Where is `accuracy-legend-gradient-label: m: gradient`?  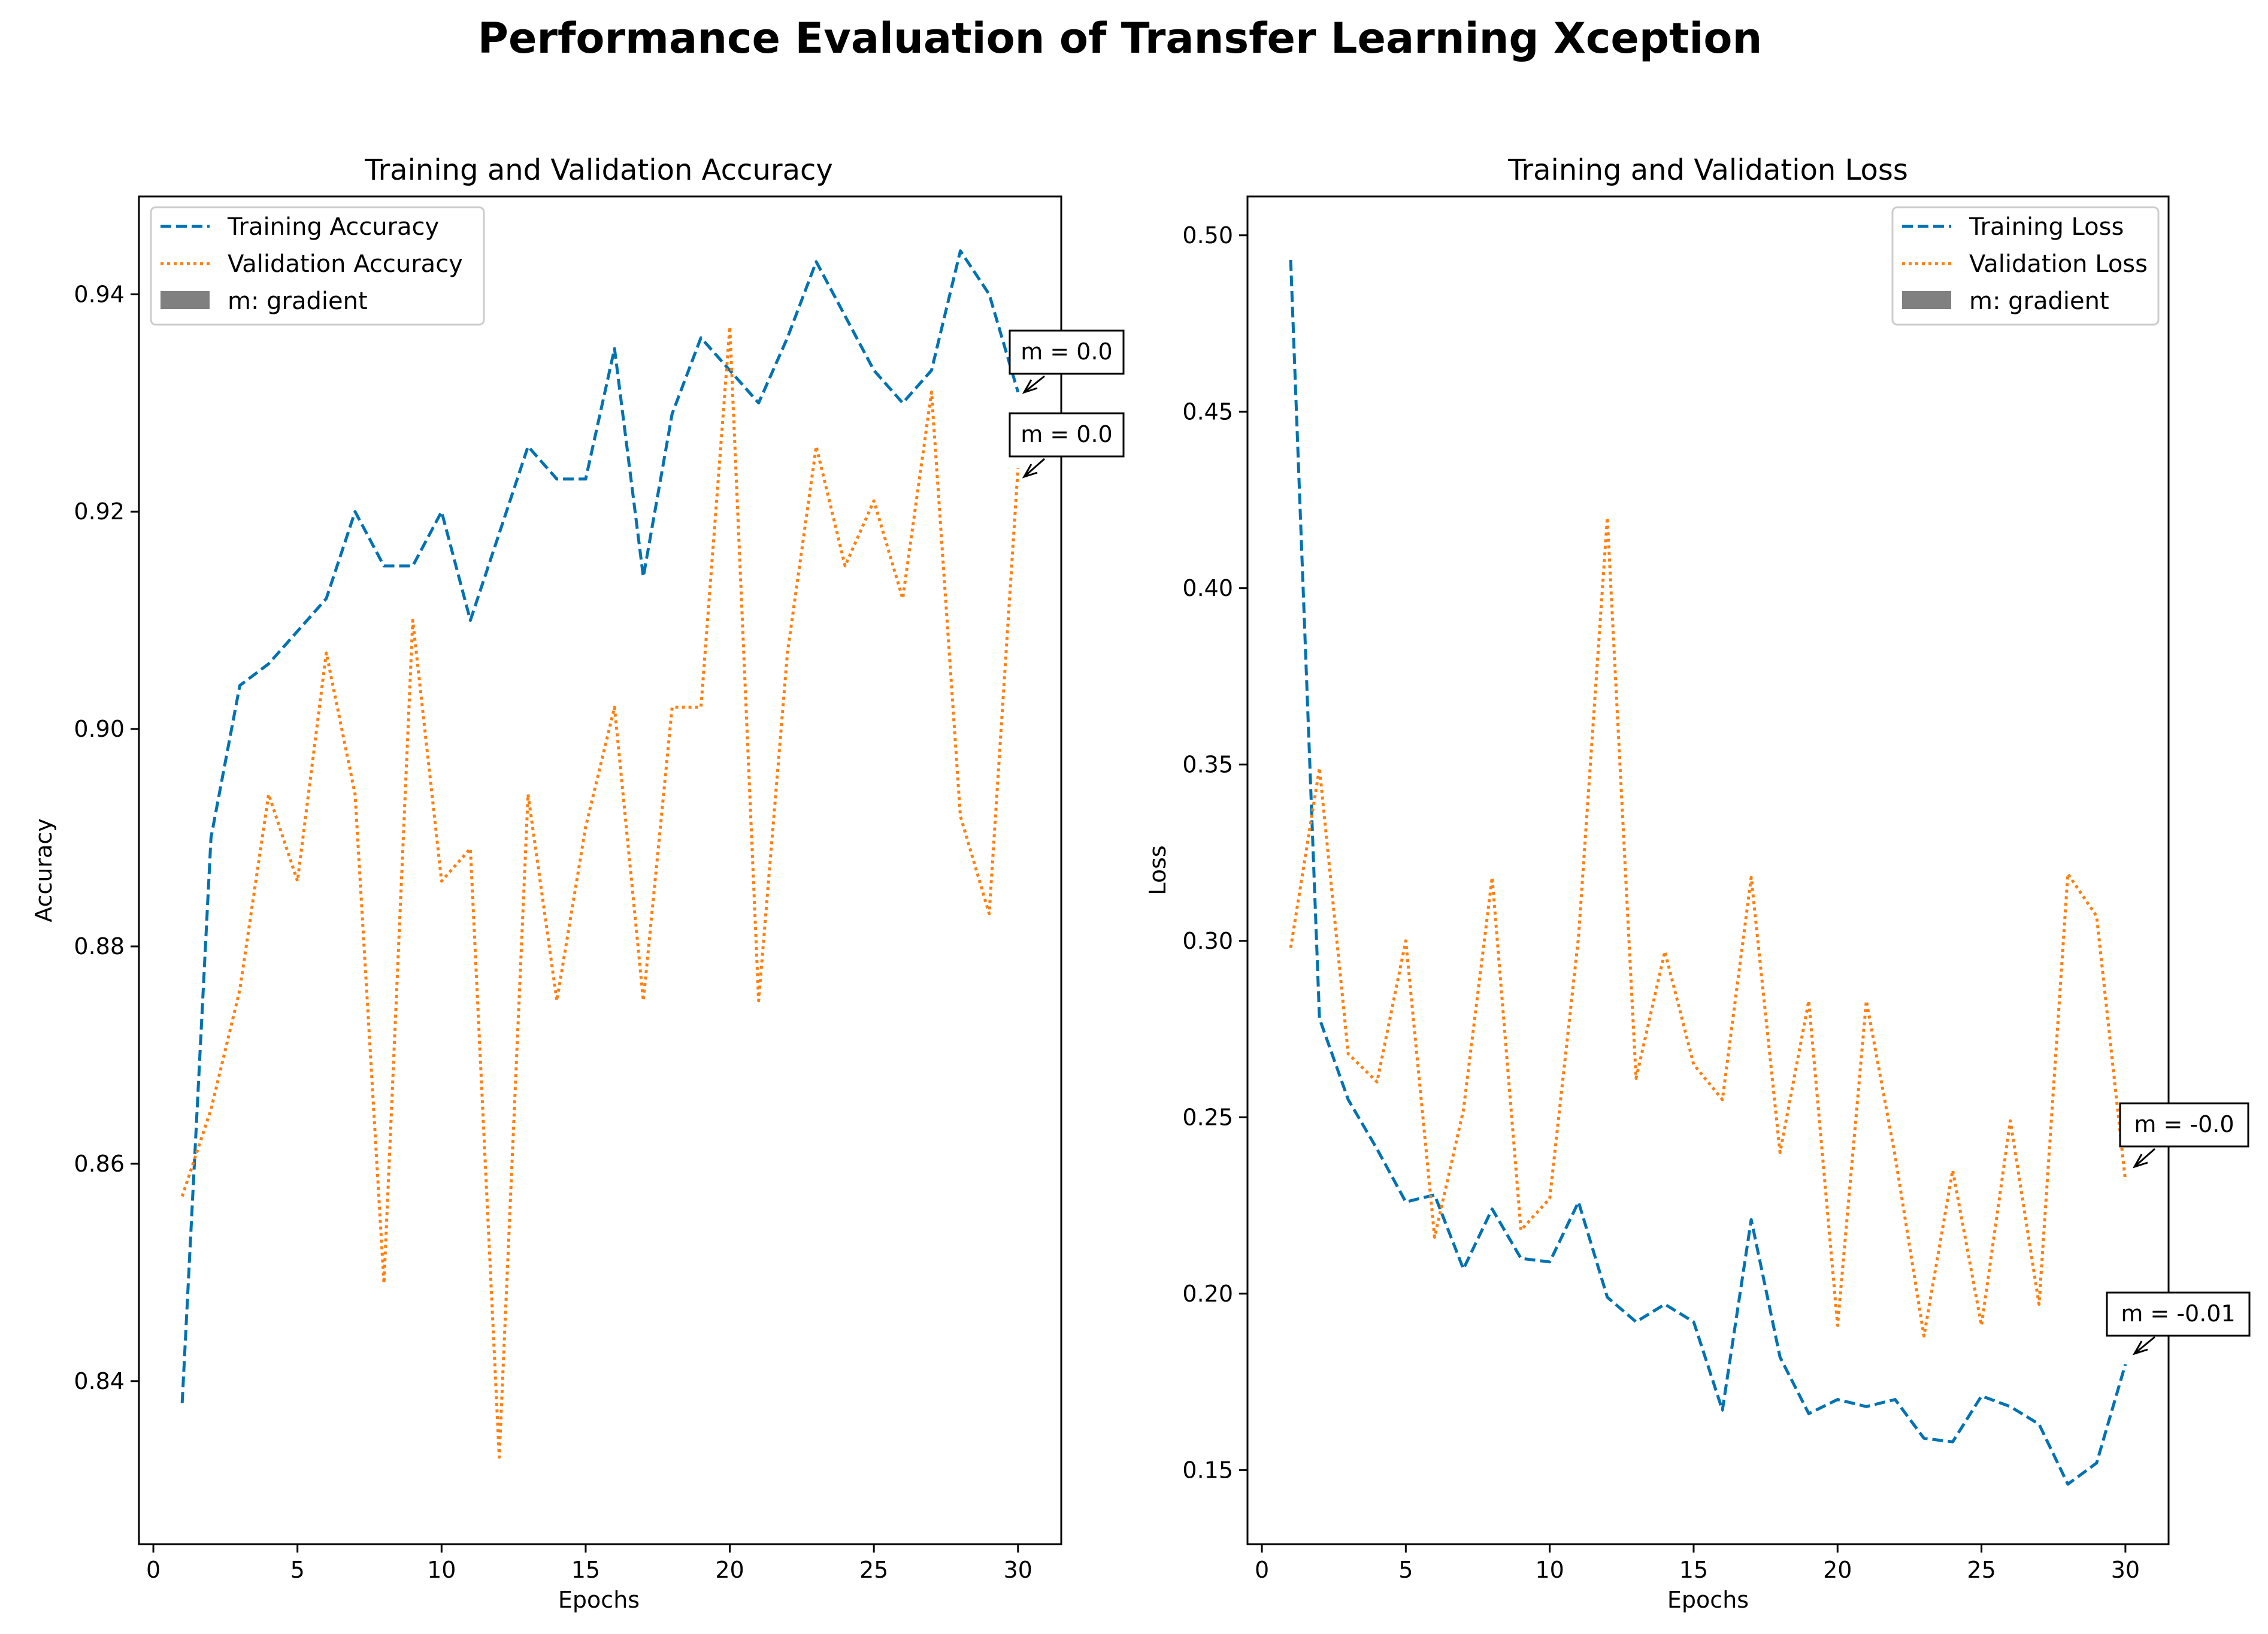 accuracy-legend-gradient-label: m: gradient is located at coordinates (298, 301).